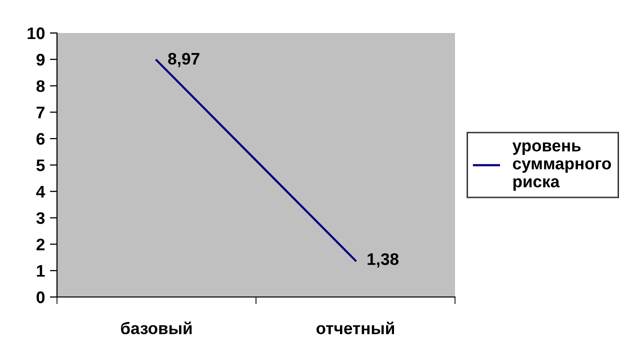 This screenshot has width=642, height=363. What do you see at coordinates (383, 260) in the screenshot?
I see `data-label: 1,38` at bounding box center [383, 260].